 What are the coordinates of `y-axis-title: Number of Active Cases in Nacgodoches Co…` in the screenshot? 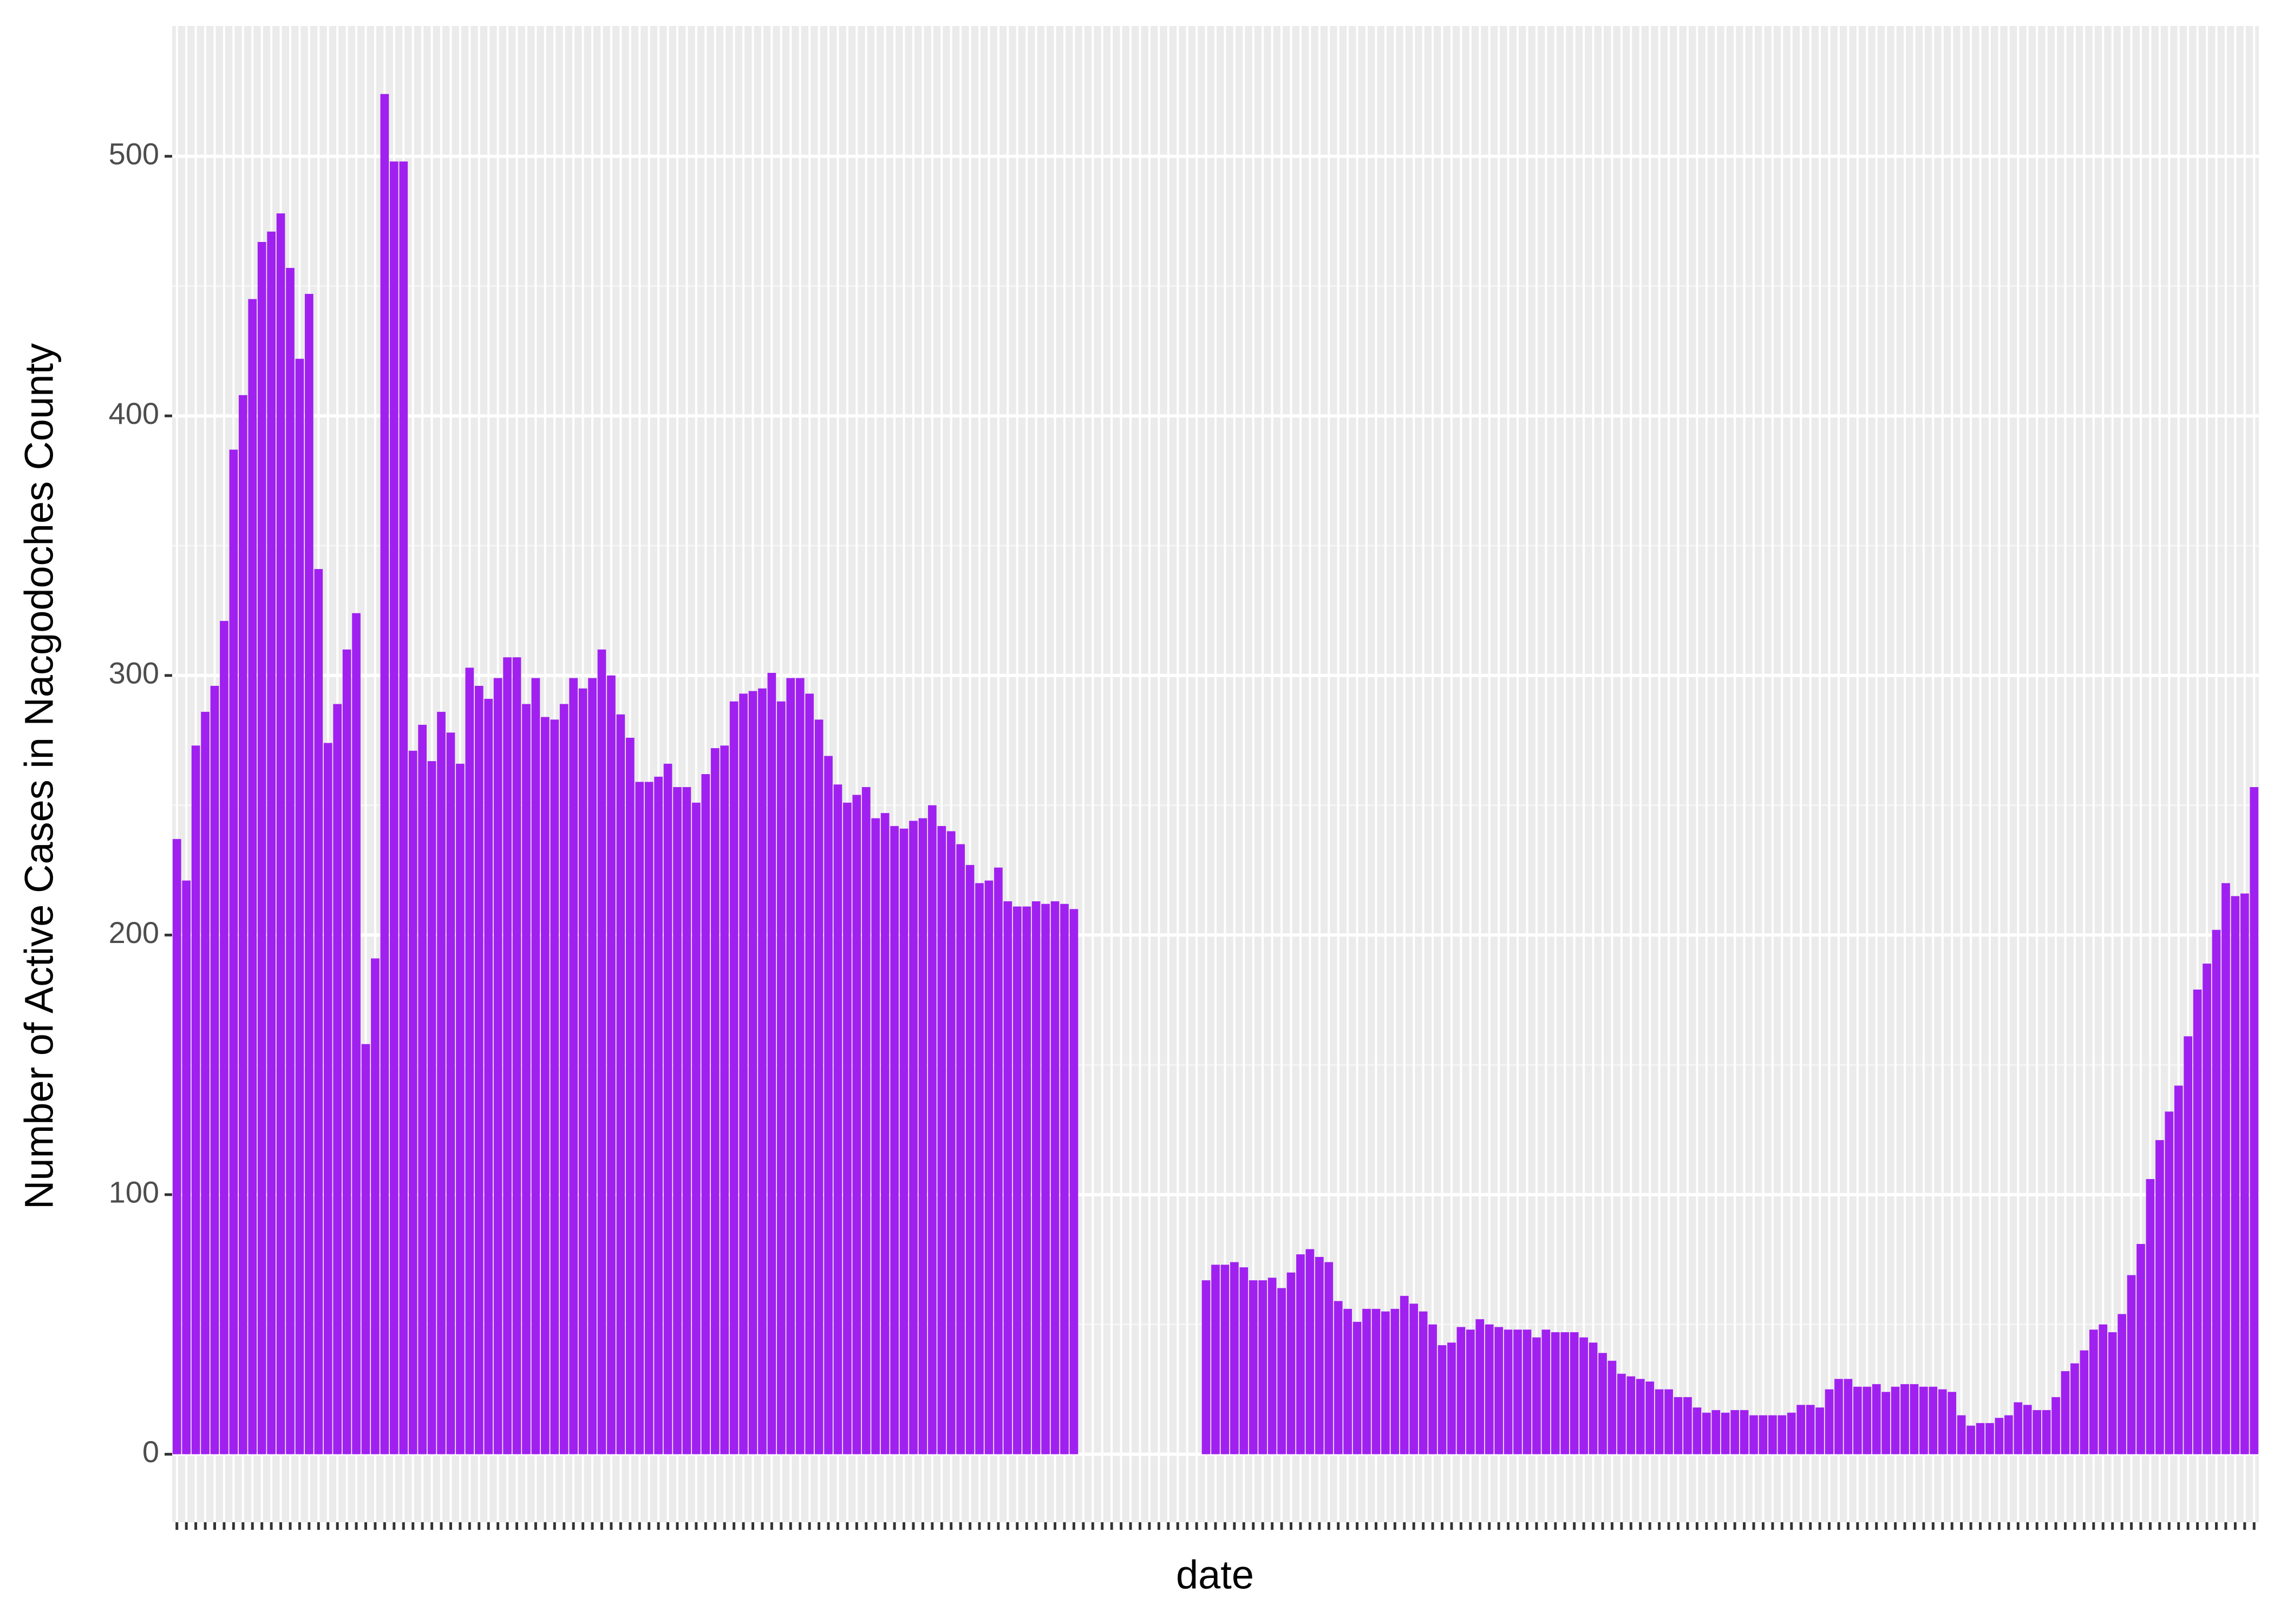 It's located at (40, 776).